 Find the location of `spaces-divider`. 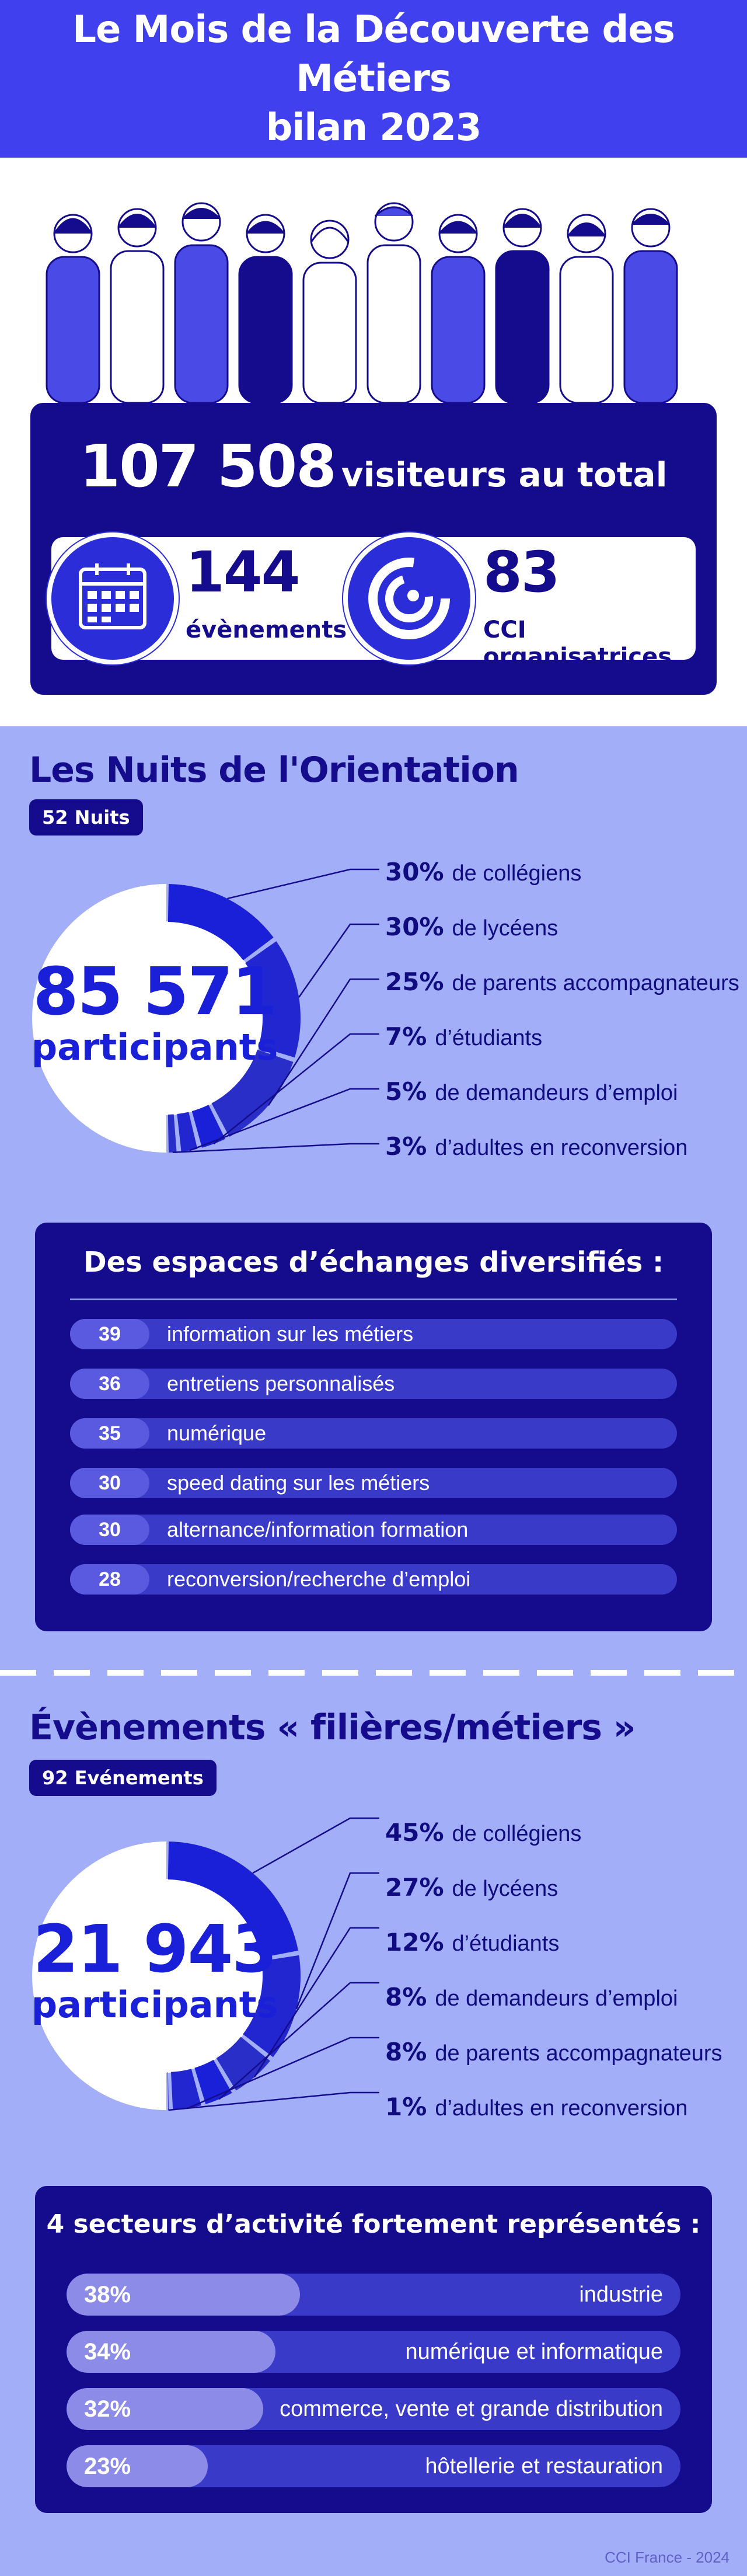

spaces-divider is located at coordinates (373, 1299).